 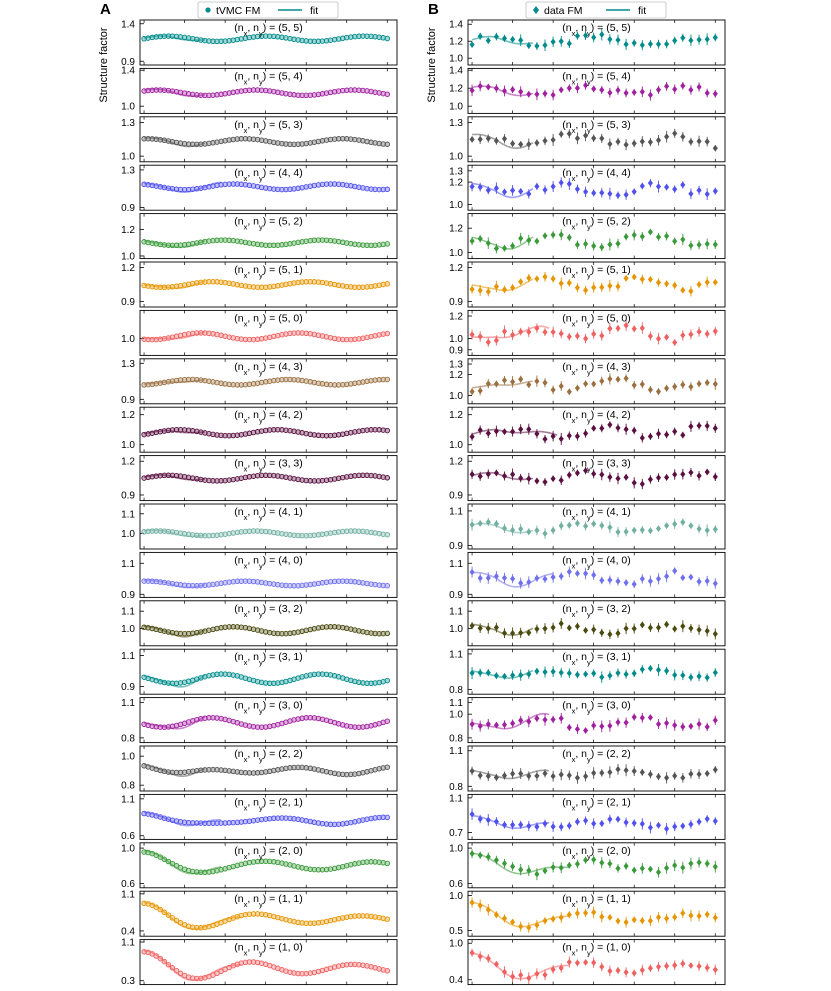 What do you see at coordinates (456, 157) in the screenshot?
I see `y-tick-label: 1.0` at bounding box center [456, 157].